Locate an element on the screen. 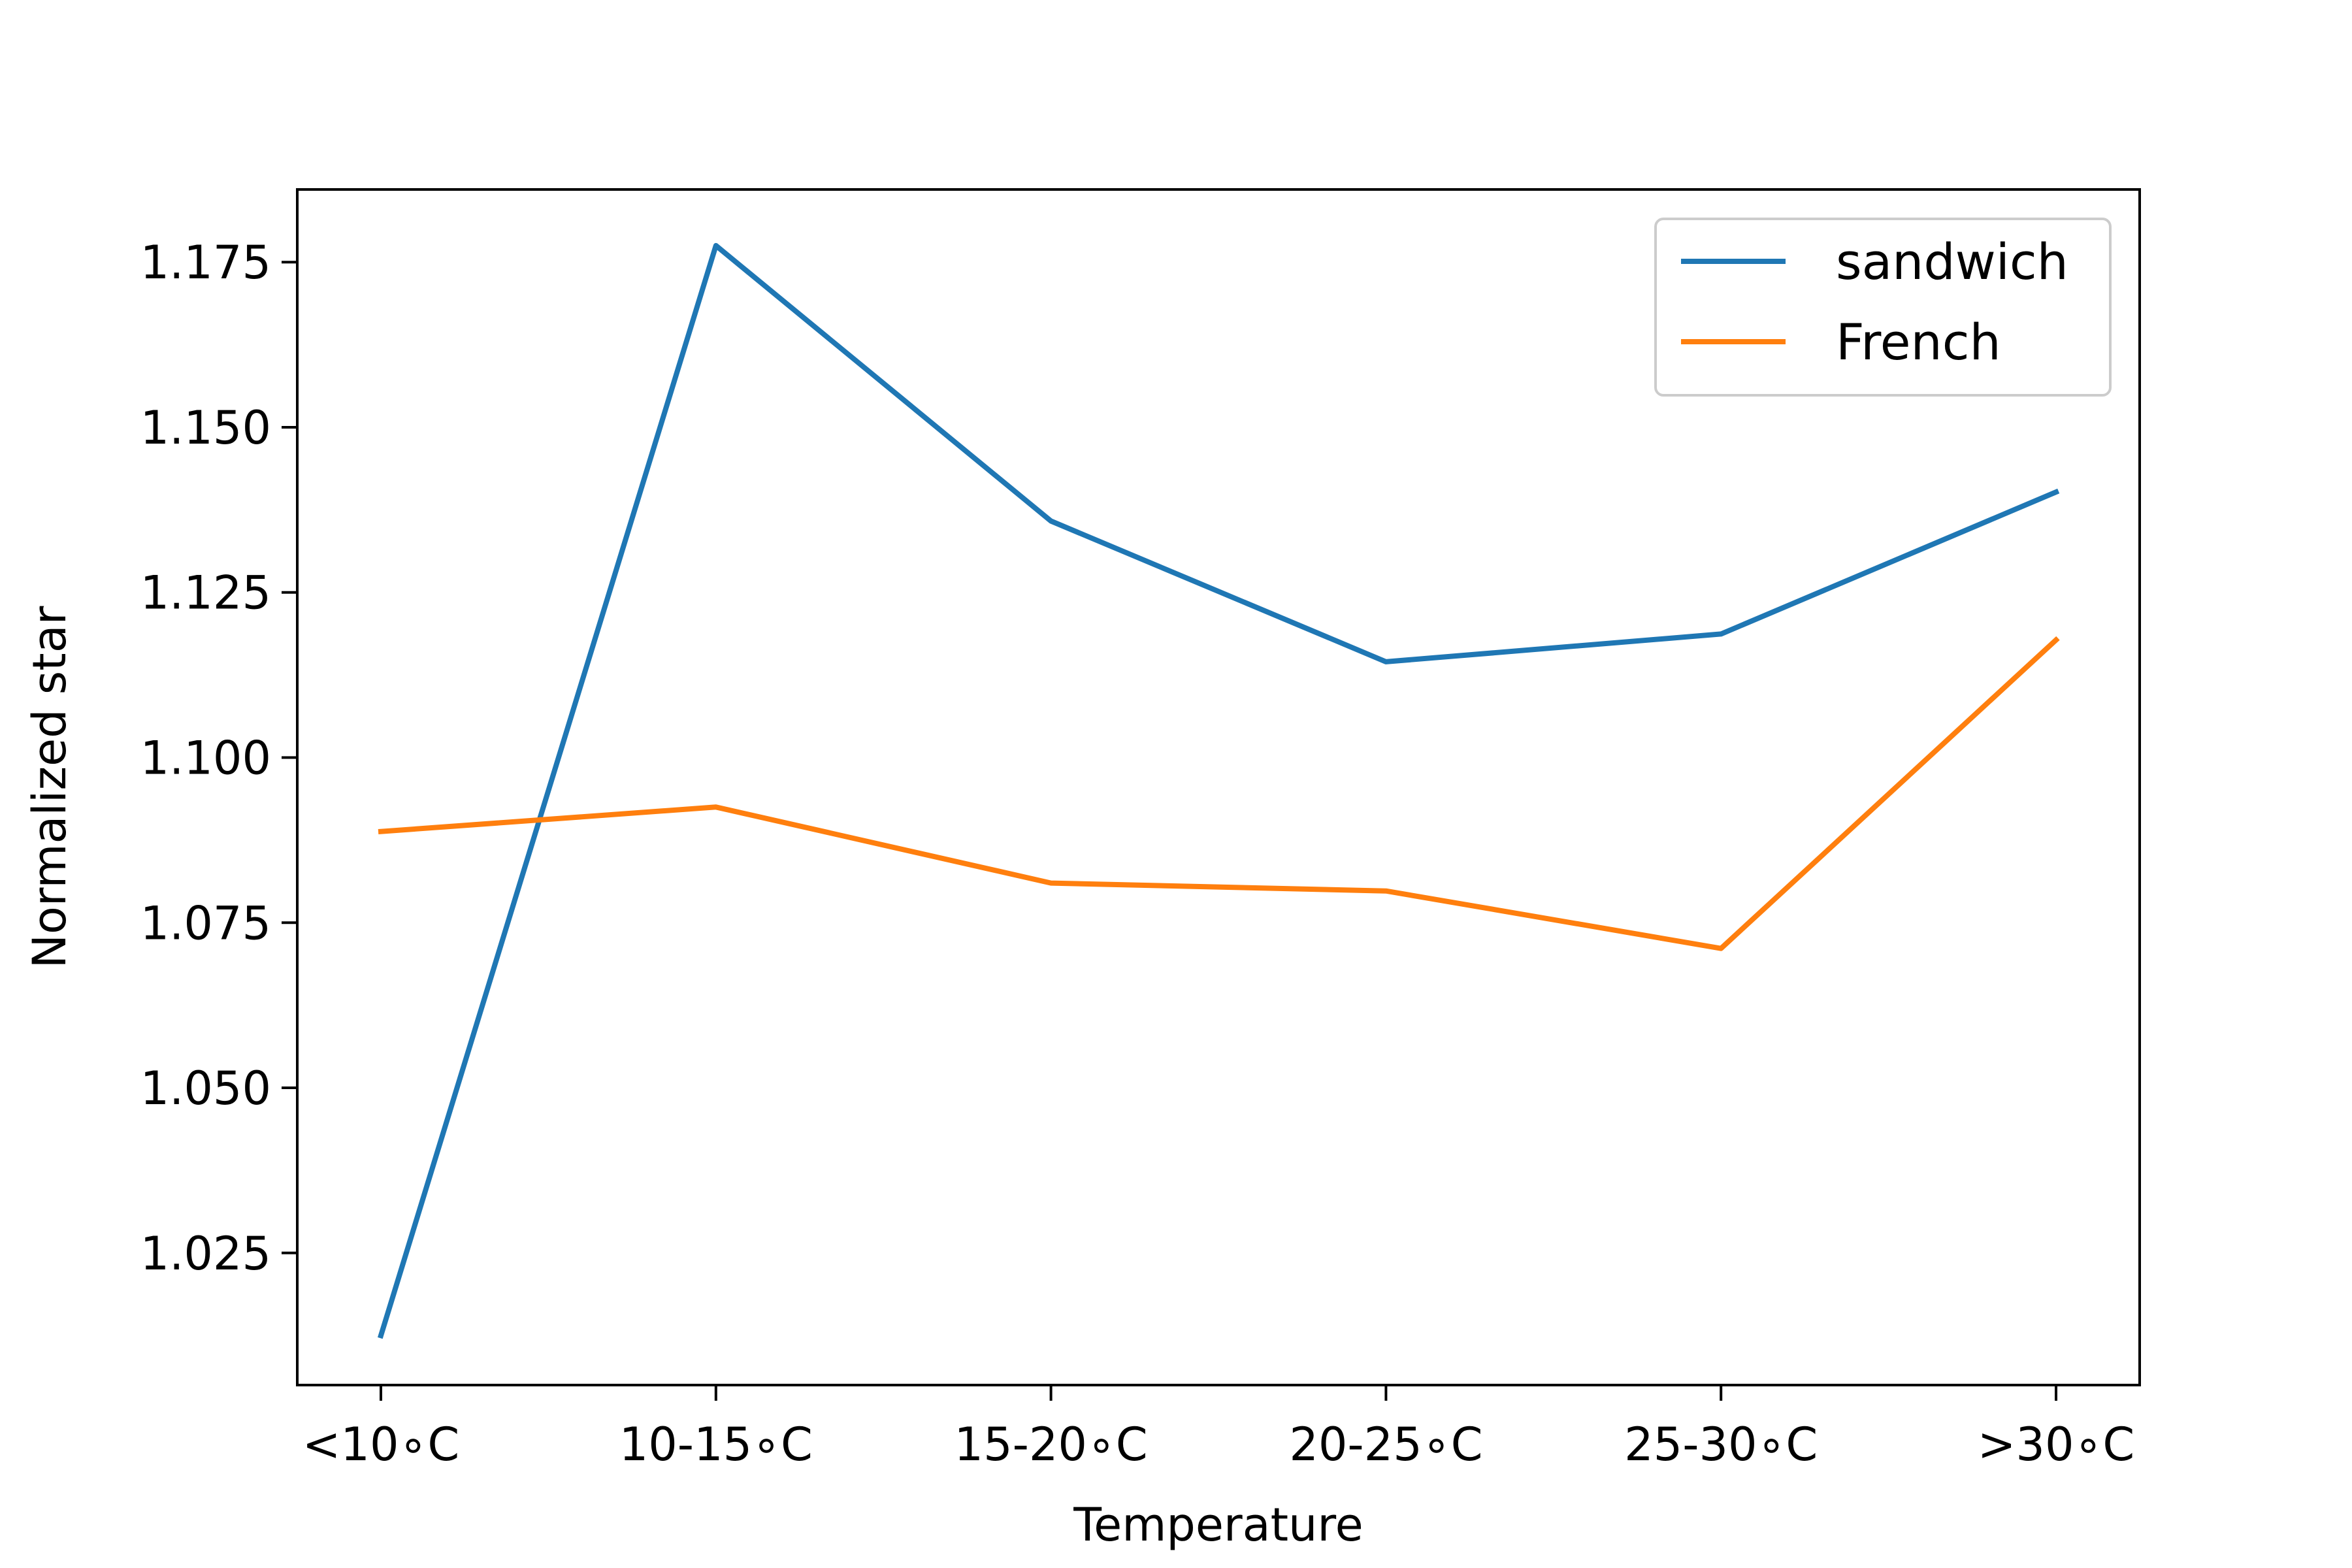  y-tick-label: 1.150 is located at coordinates (205, 428).